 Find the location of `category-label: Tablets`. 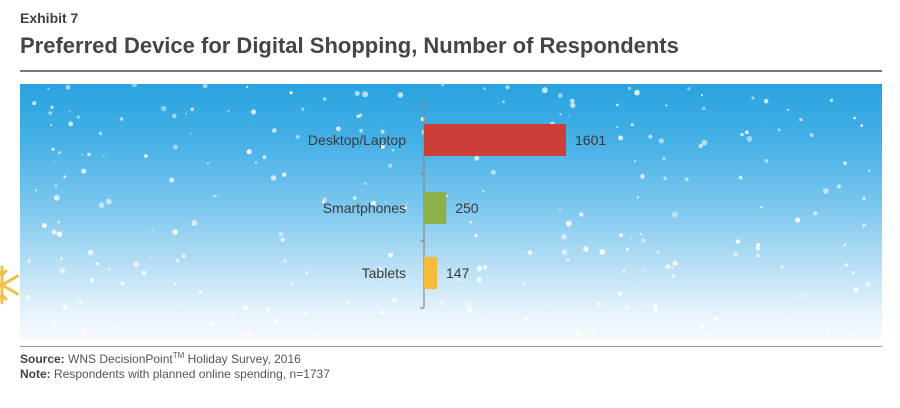

category-label: Tablets is located at coordinates (384, 273).